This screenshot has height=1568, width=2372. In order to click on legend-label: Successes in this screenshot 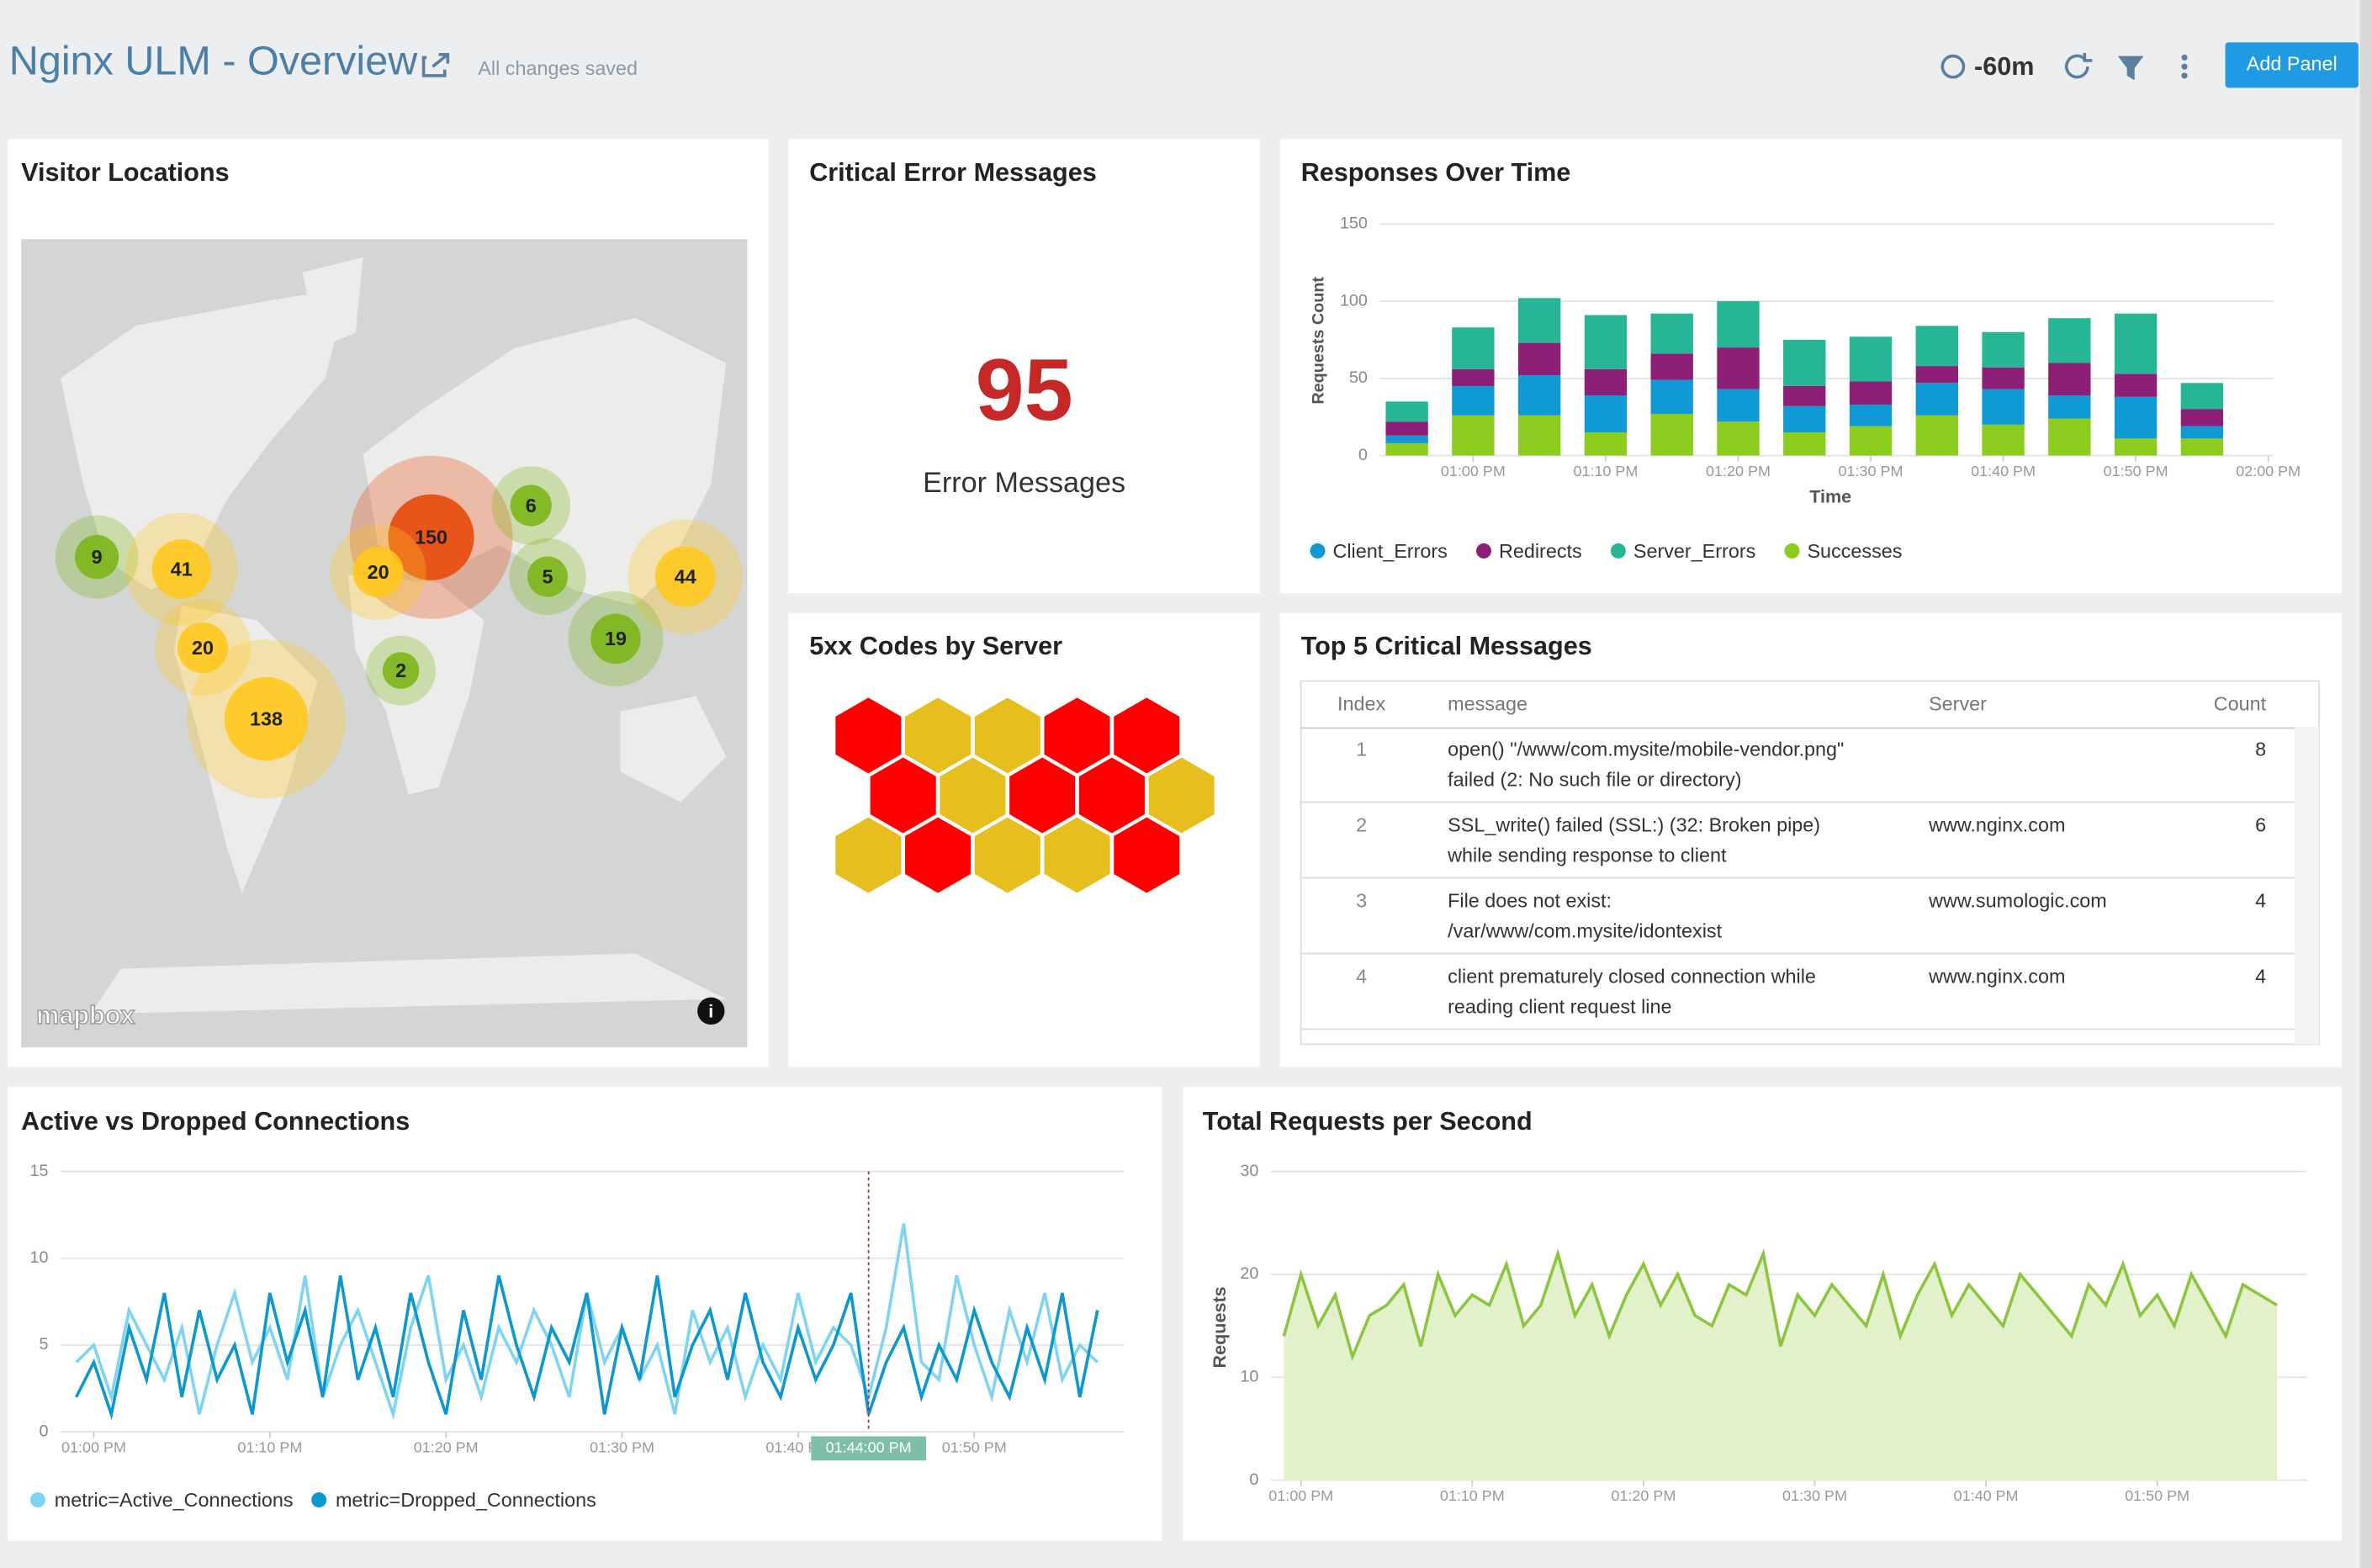, I will do `click(1854, 551)`.